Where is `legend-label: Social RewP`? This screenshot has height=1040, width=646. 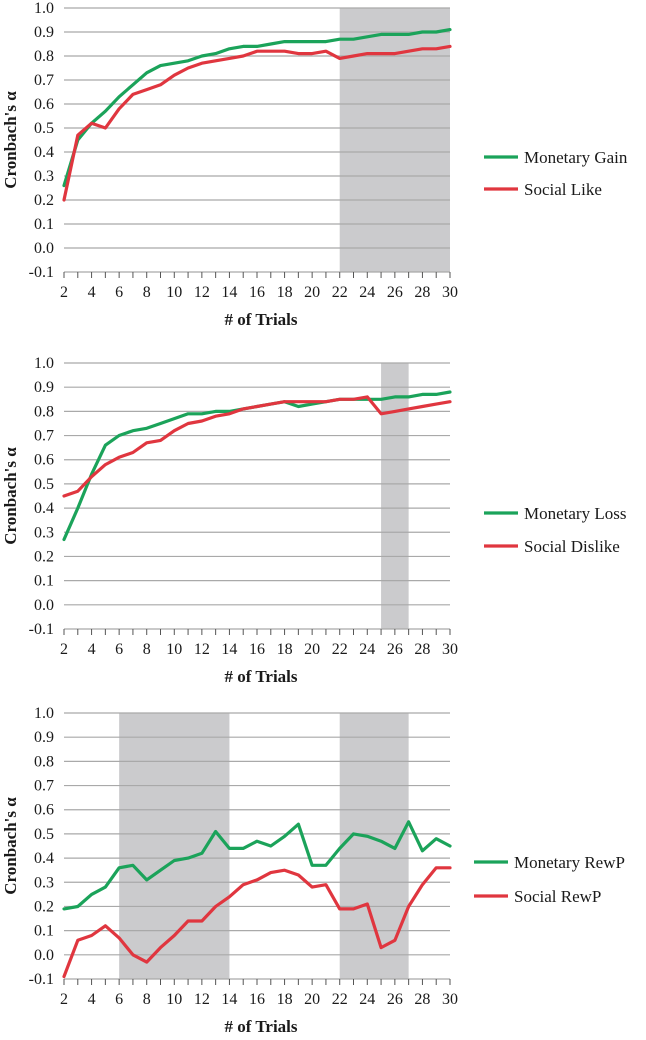 legend-label: Social RewP is located at coordinates (557, 896).